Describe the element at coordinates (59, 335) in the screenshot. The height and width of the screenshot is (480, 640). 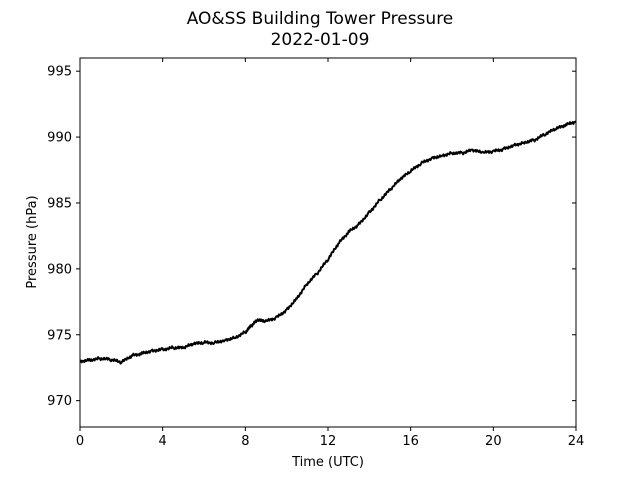
I see `y-tick-label: 975` at that location.